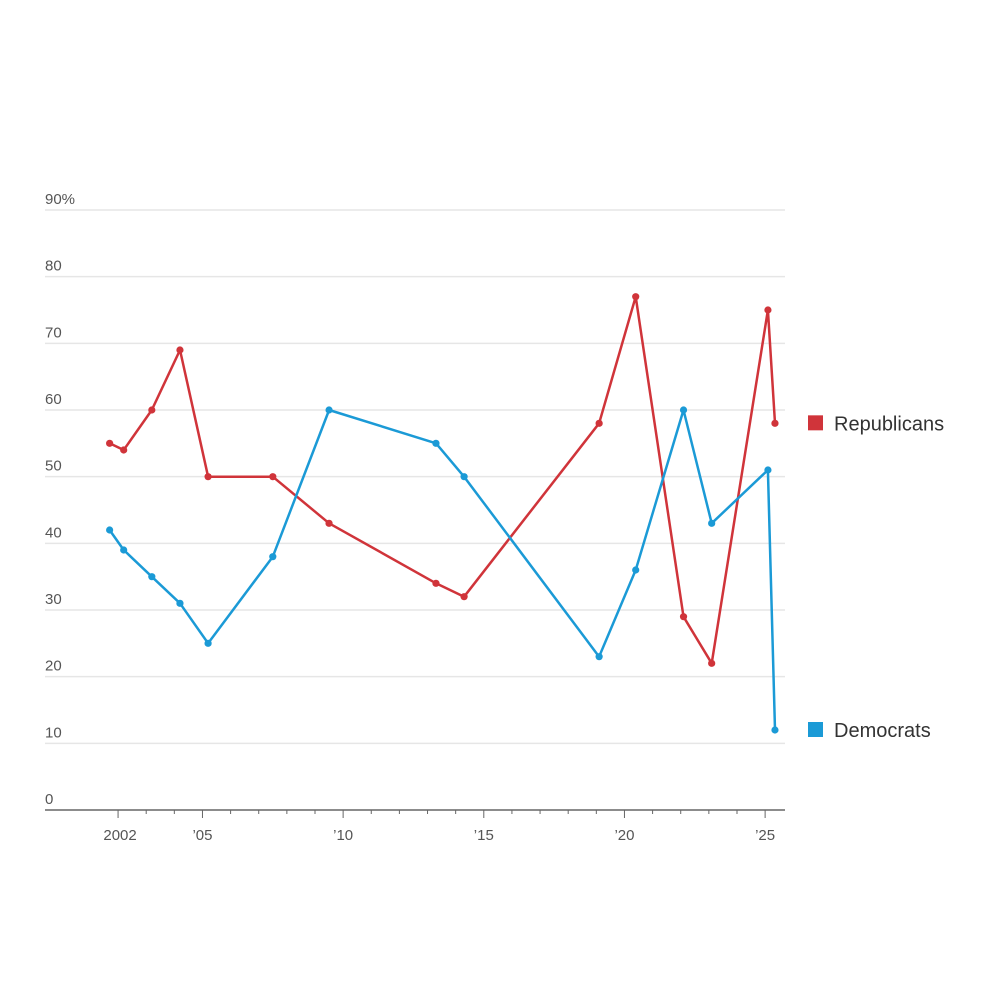 This screenshot has width=994, height=994. I want to click on x-tick-label: 2002, so click(119, 835).